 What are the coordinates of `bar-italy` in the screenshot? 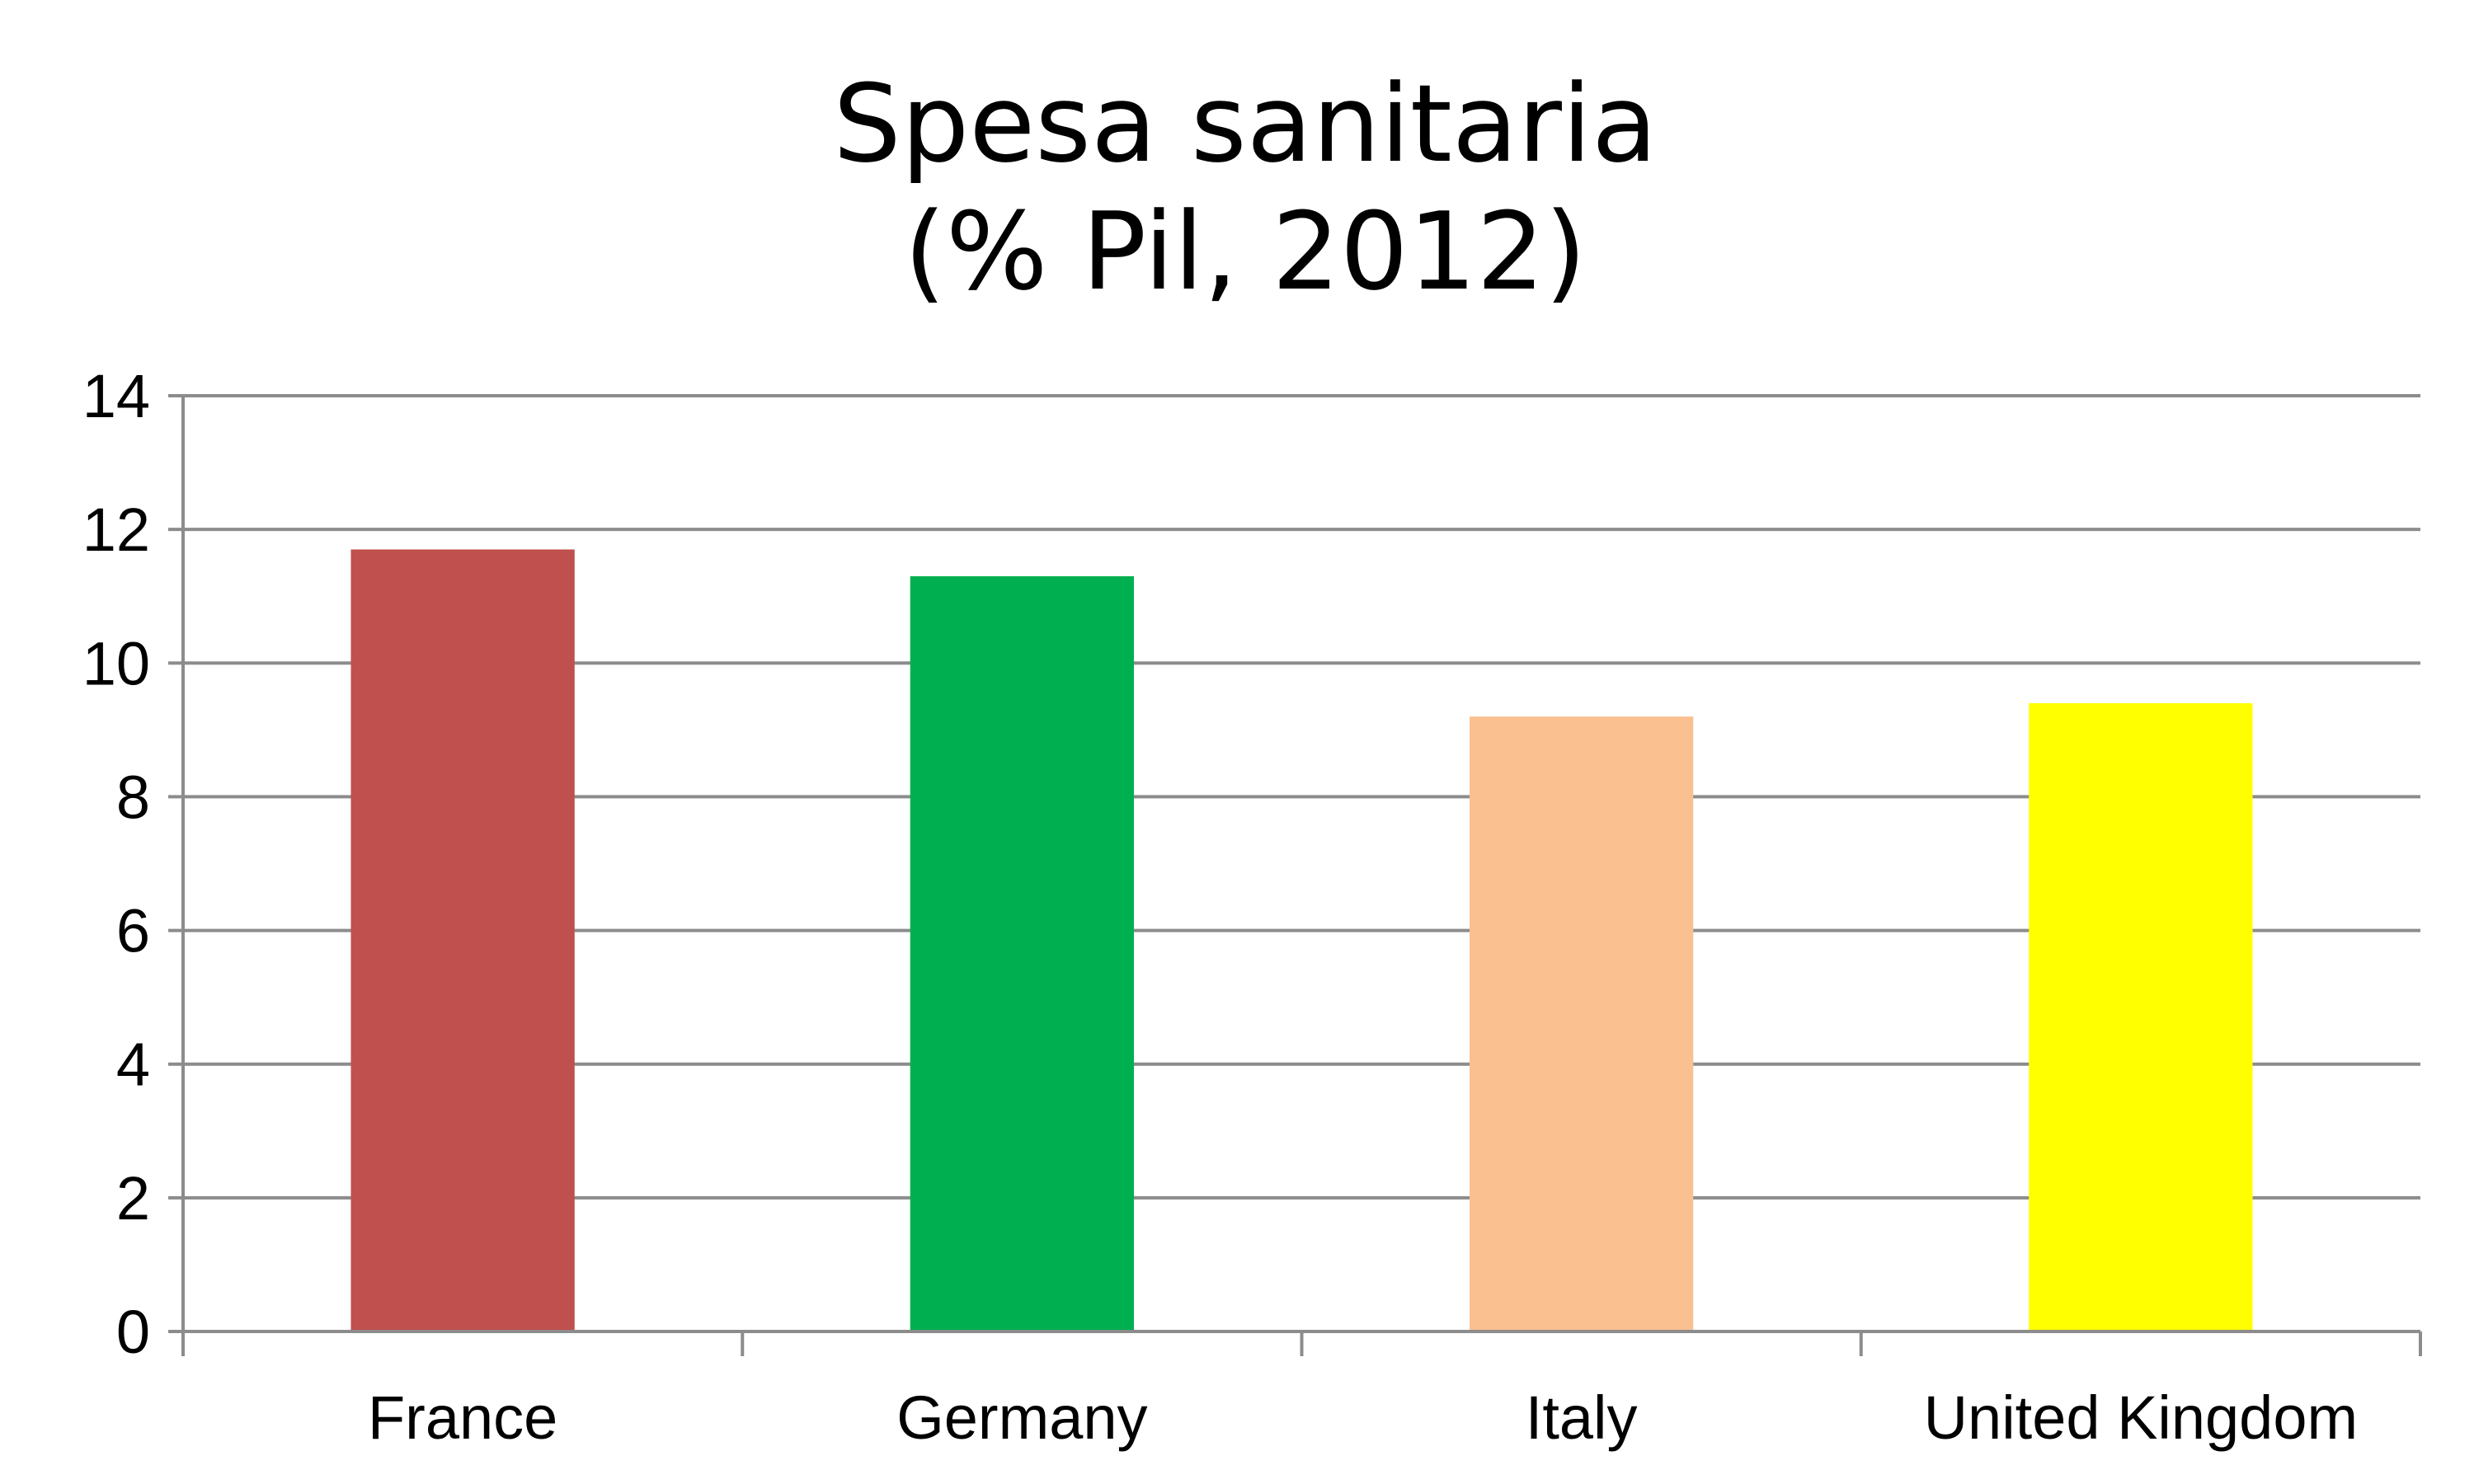 It's located at (1581, 1024).